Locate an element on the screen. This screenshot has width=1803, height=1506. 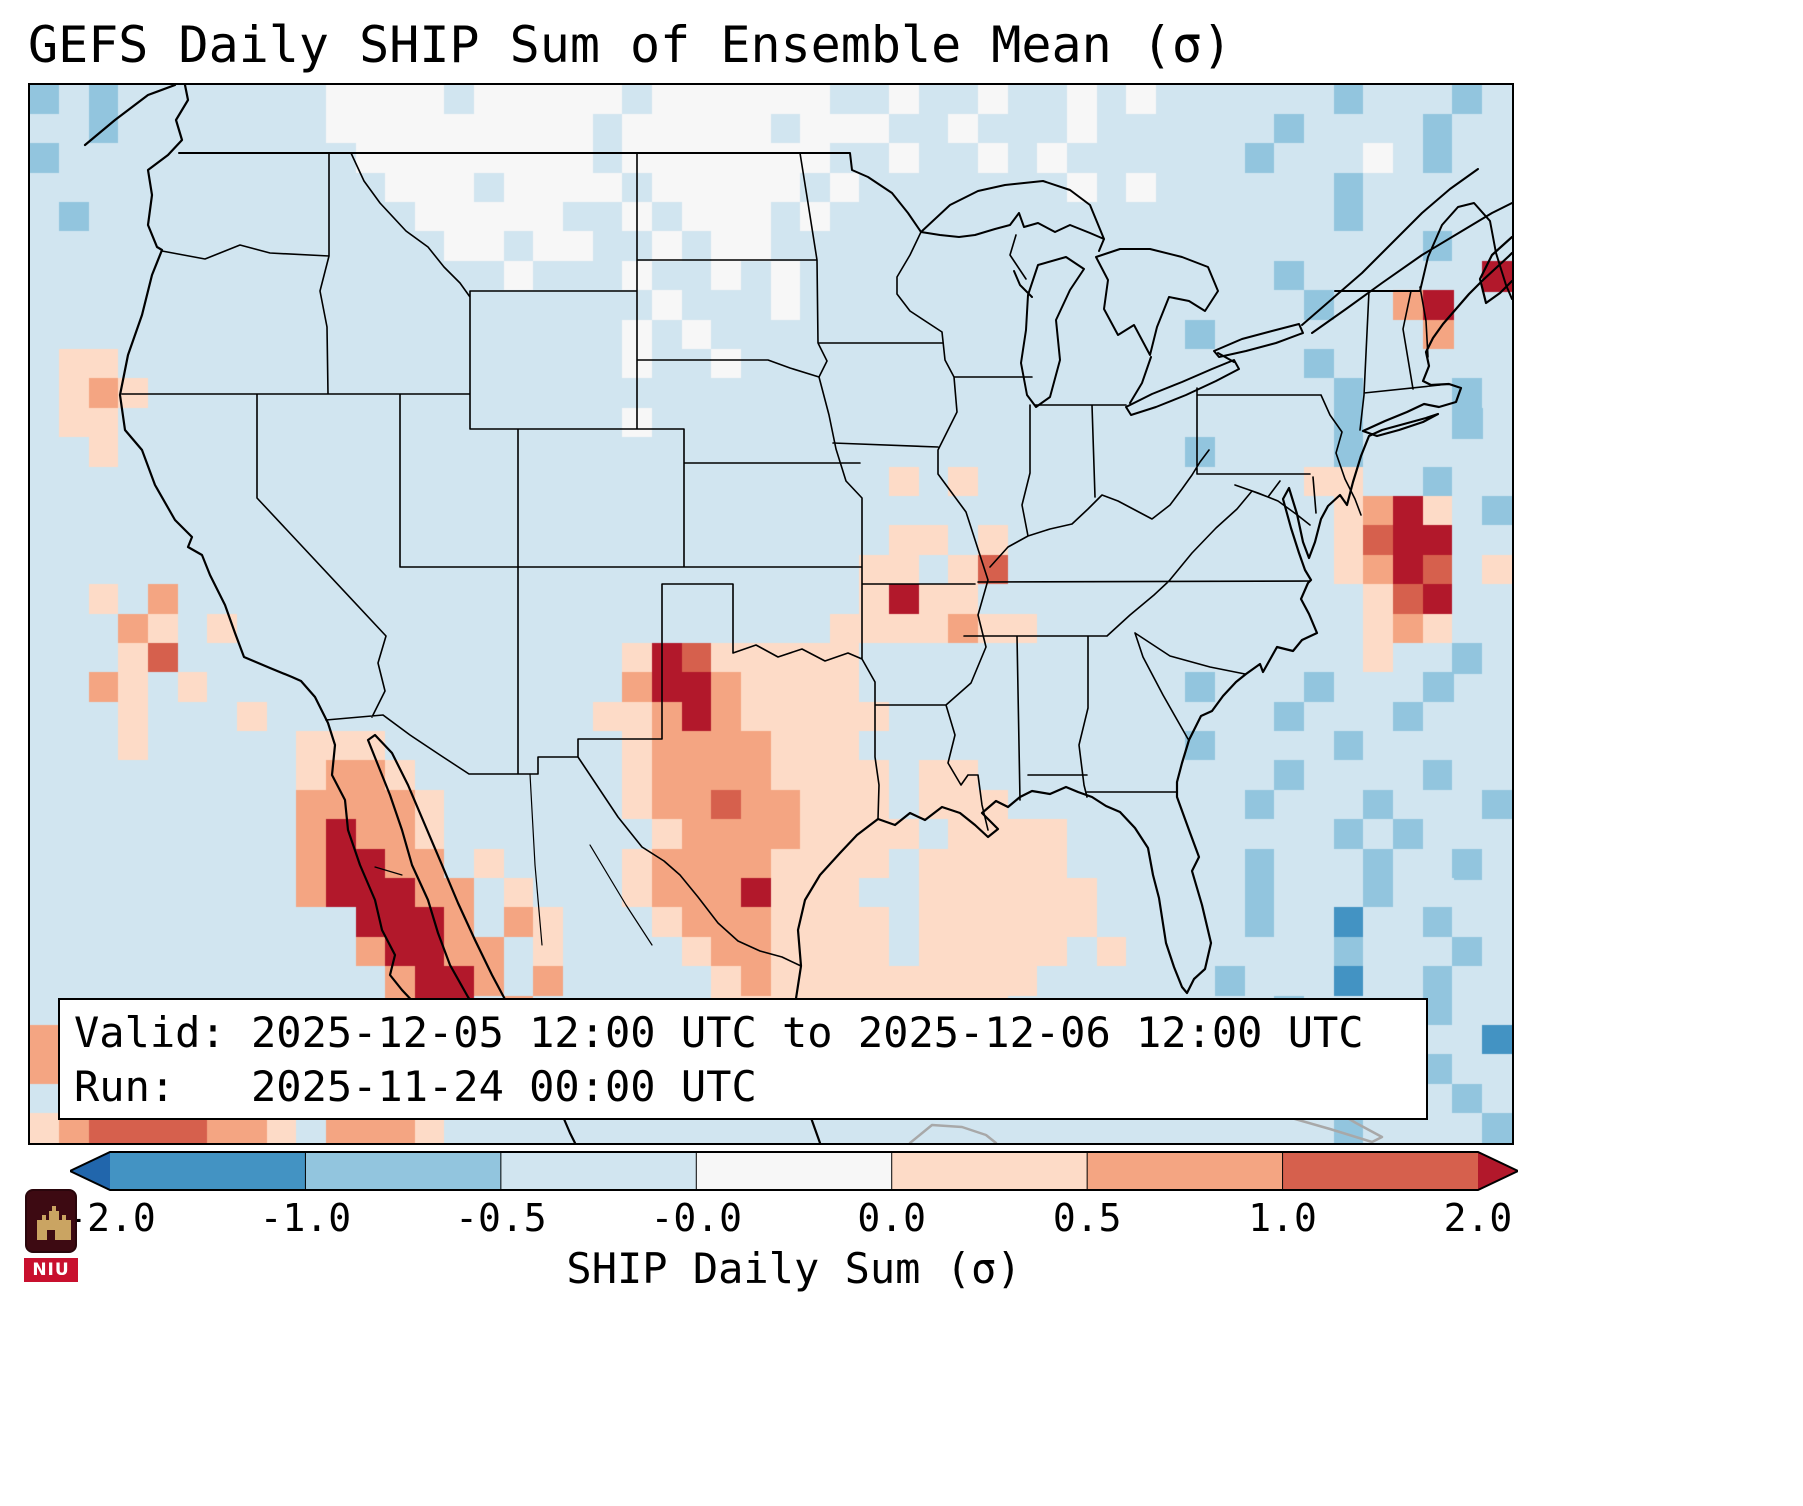
colorbar-tick-label: 0.0 is located at coordinates (892, 1218).